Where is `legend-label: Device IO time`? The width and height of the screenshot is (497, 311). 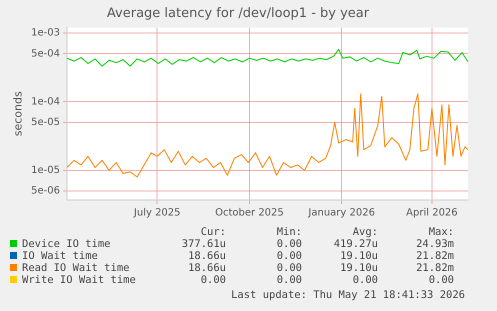 legend-label: Device IO time is located at coordinates (66, 244).